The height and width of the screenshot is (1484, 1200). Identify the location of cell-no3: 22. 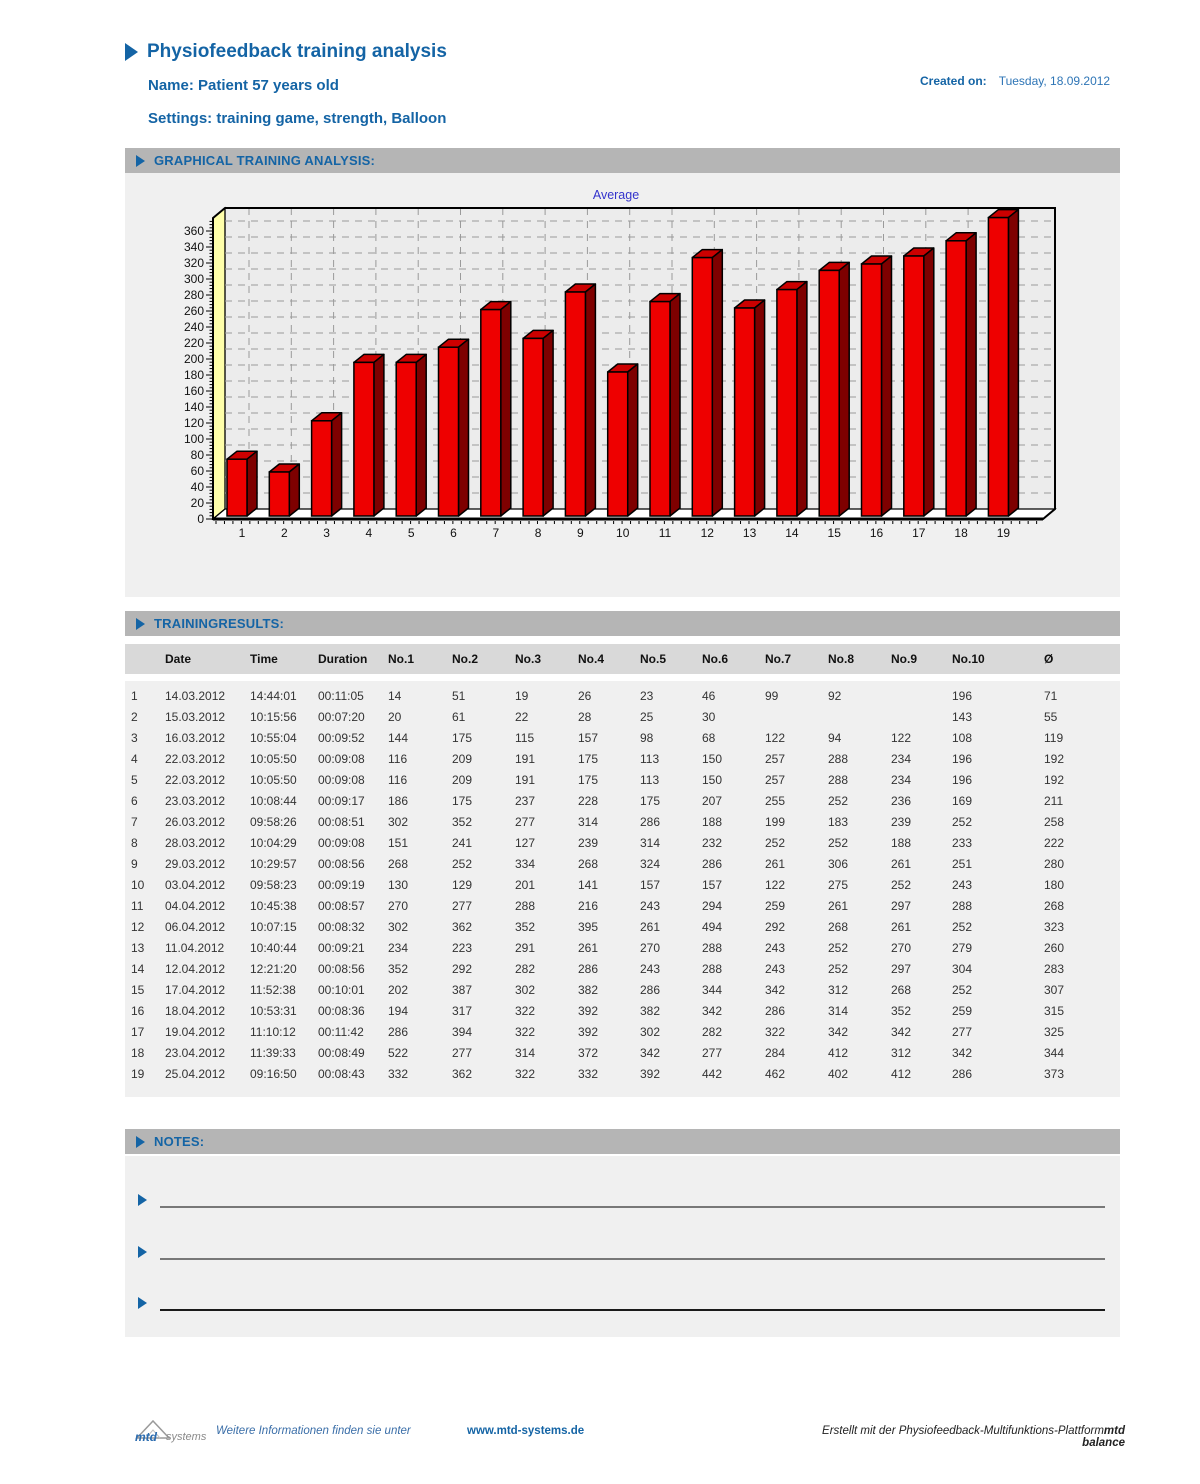
(522, 717).